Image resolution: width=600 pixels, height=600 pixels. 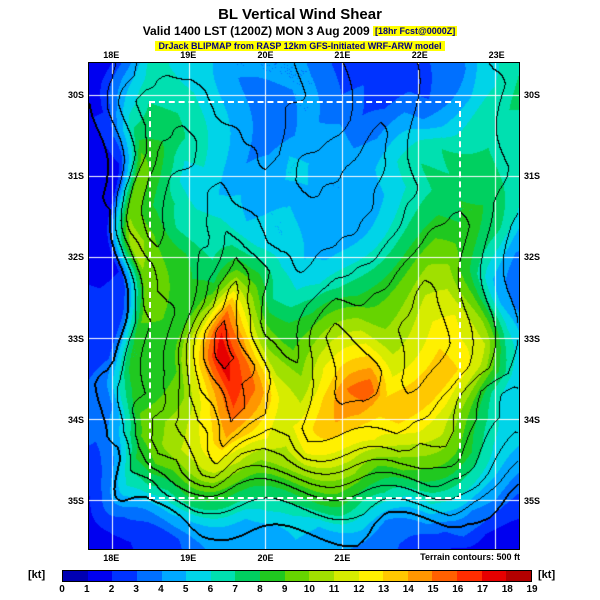 I want to click on plot-title: BL Vertical Wind Shear, so click(x=300, y=14).